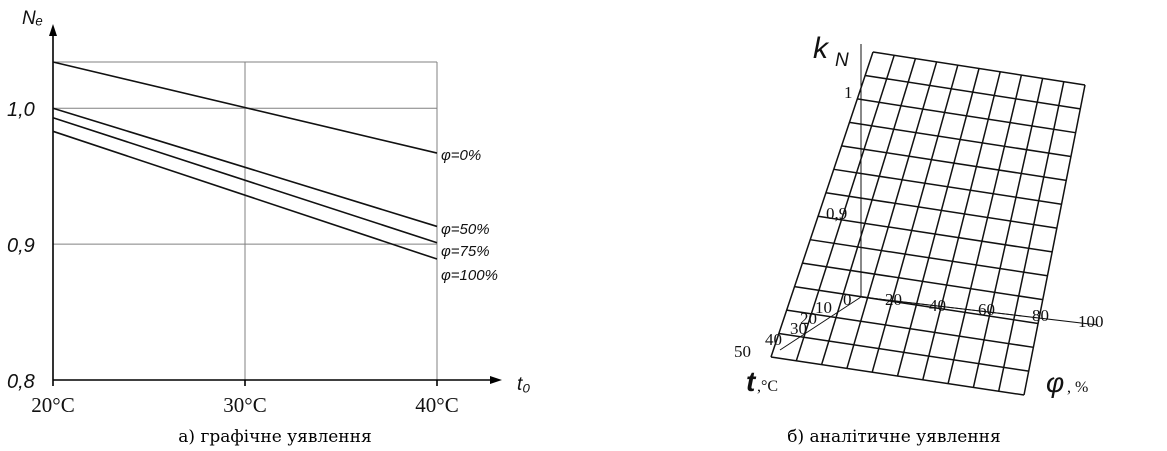 This screenshot has height=451, width=1167. I want to click on t-tick-label-4: 40, so click(773, 339).